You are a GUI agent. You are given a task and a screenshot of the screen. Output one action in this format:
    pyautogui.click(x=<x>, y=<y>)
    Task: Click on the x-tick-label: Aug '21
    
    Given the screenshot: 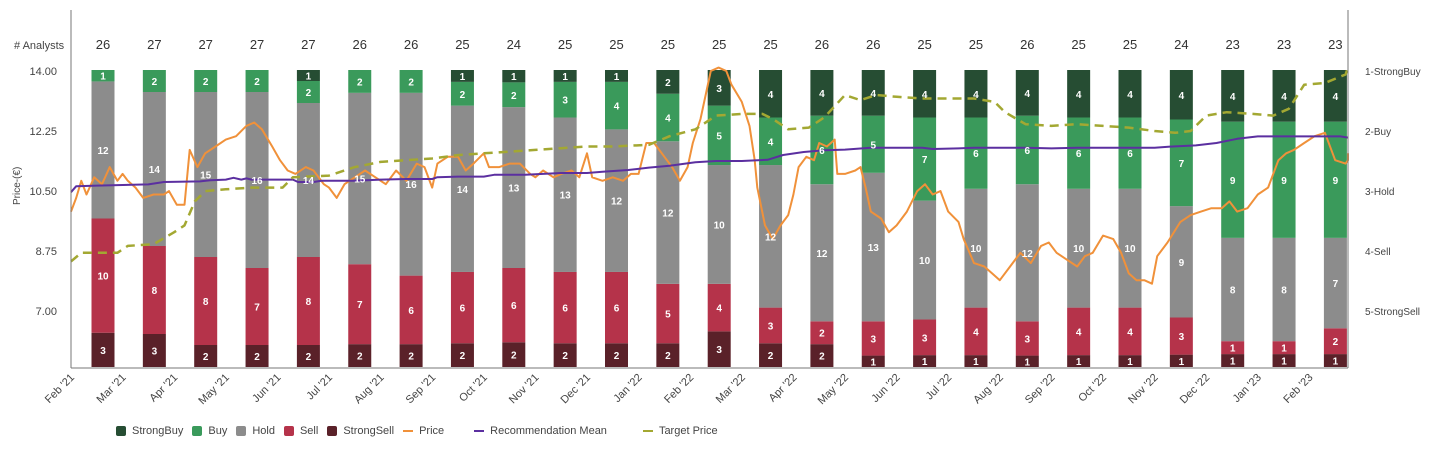 What is the action you would take?
    pyautogui.click(x=369, y=389)
    